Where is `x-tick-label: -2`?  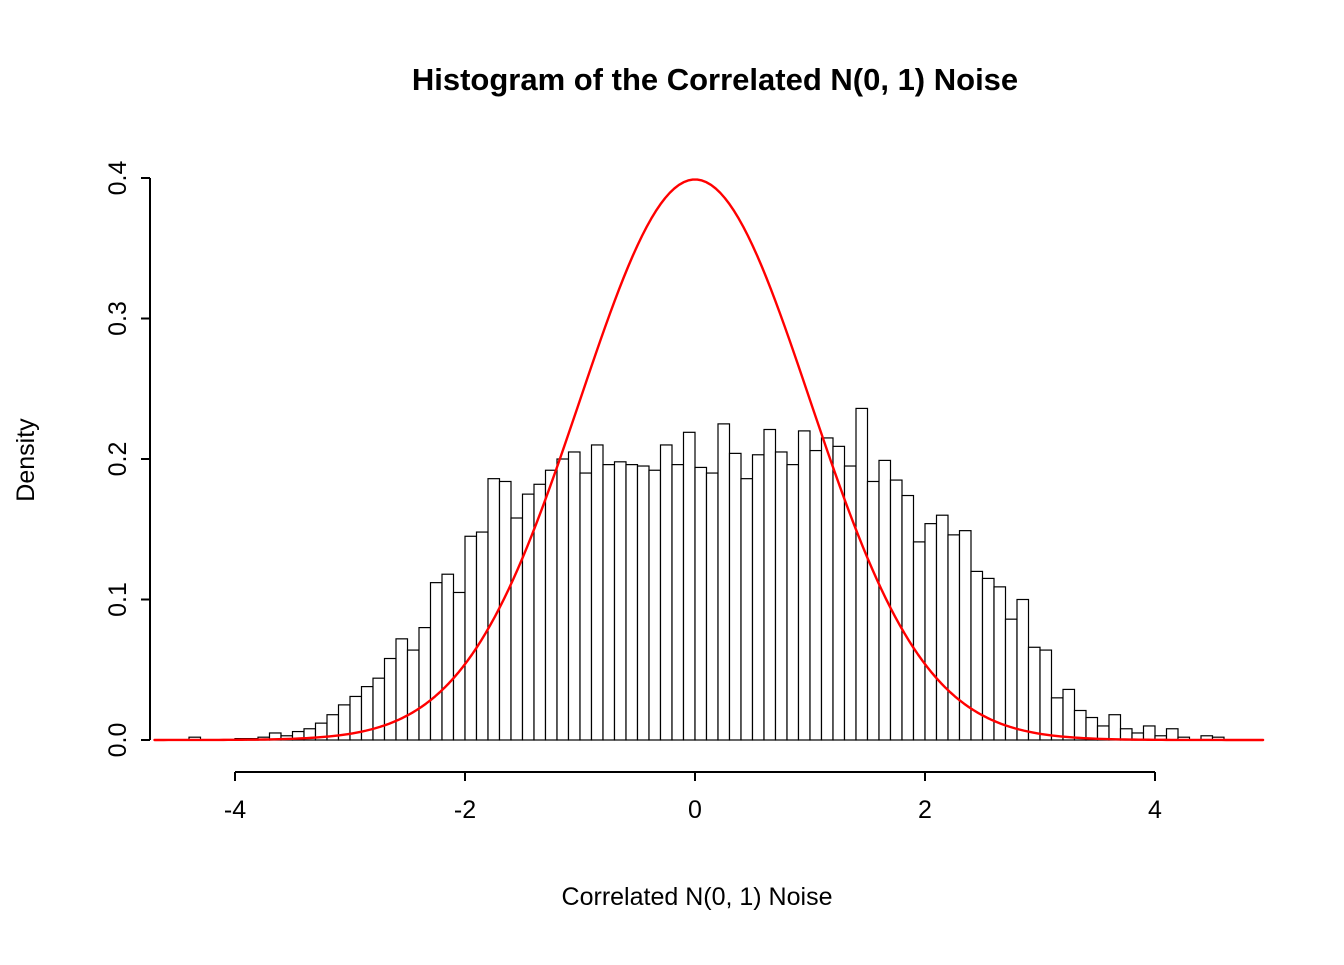
x-tick-label: -2 is located at coordinates (465, 810).